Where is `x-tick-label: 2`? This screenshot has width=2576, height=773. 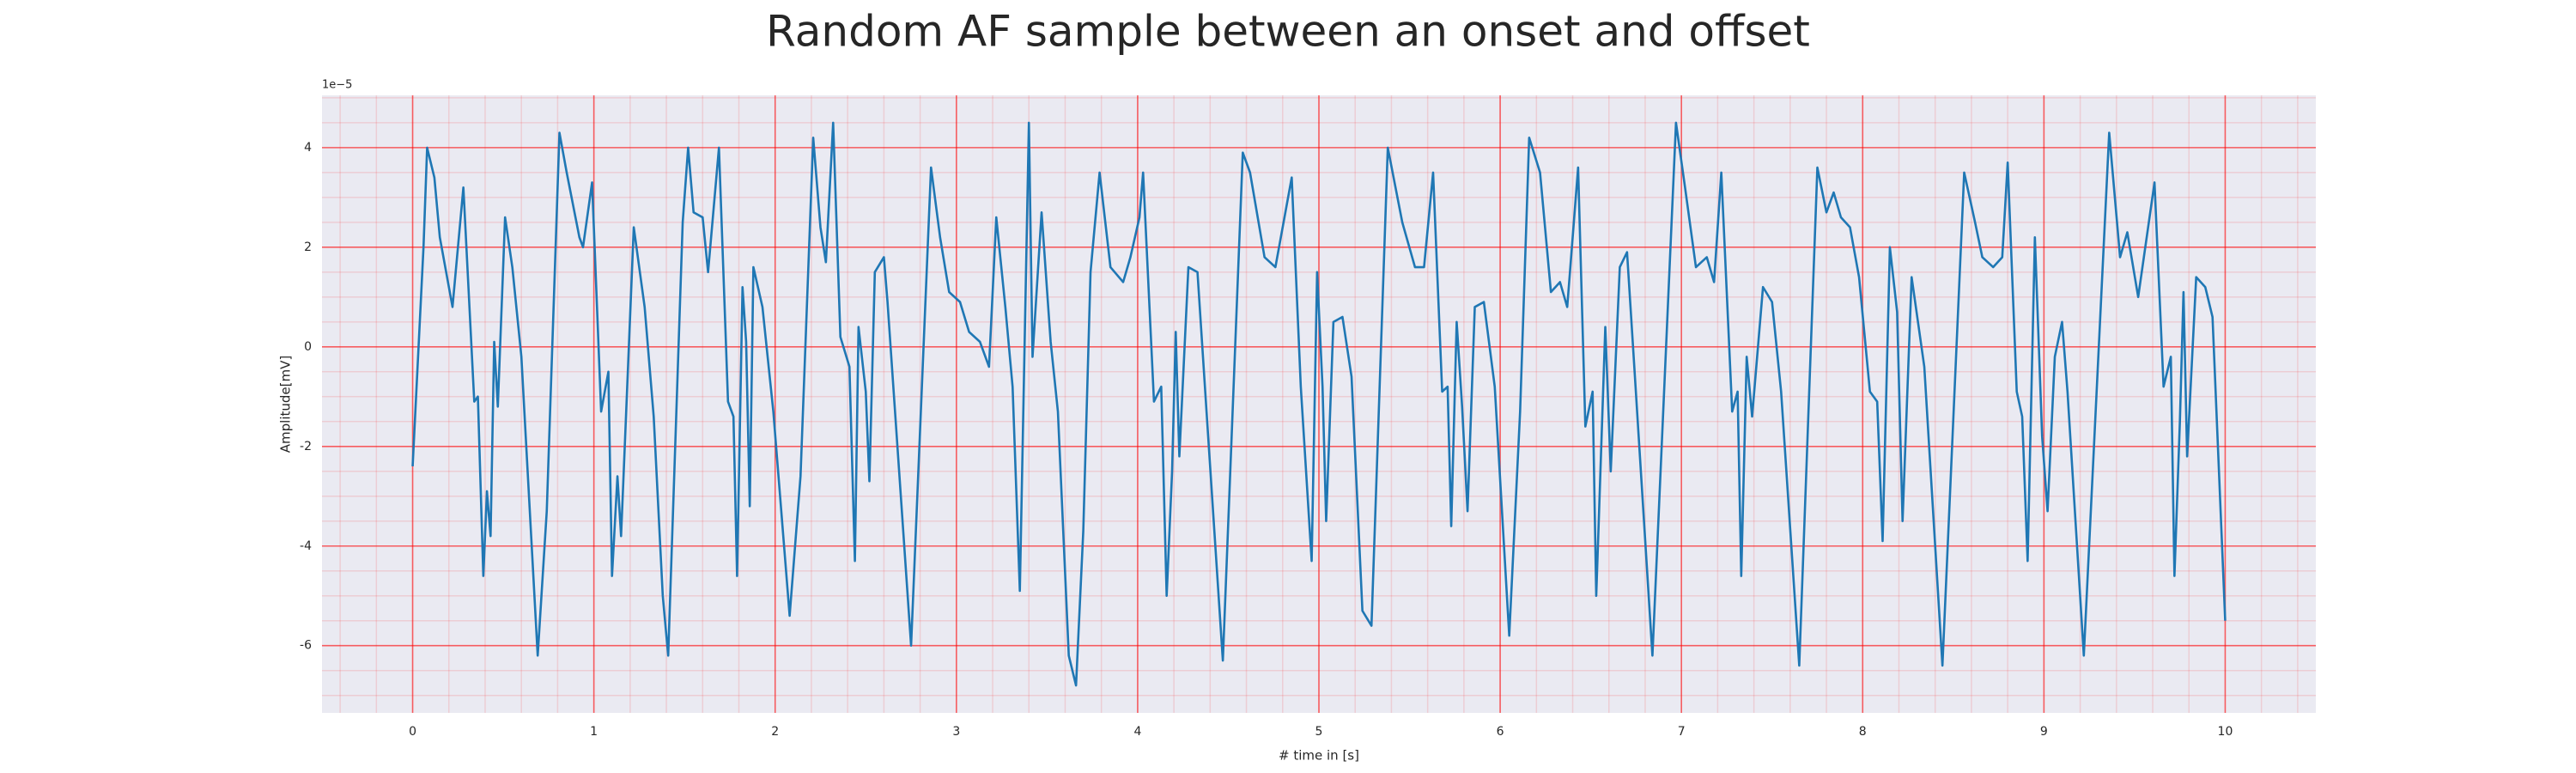
x-tick-label: 2 is located at coordinates (775, 732).